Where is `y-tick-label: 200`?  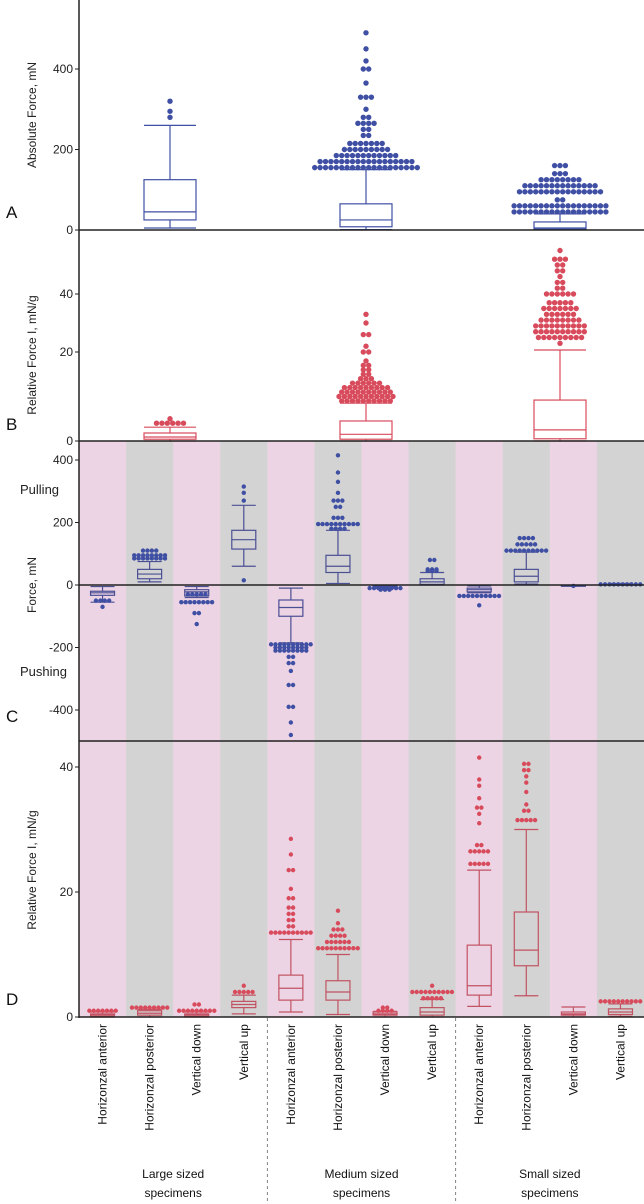
y-tick-label: 200 is located at coordinates (63, 523).